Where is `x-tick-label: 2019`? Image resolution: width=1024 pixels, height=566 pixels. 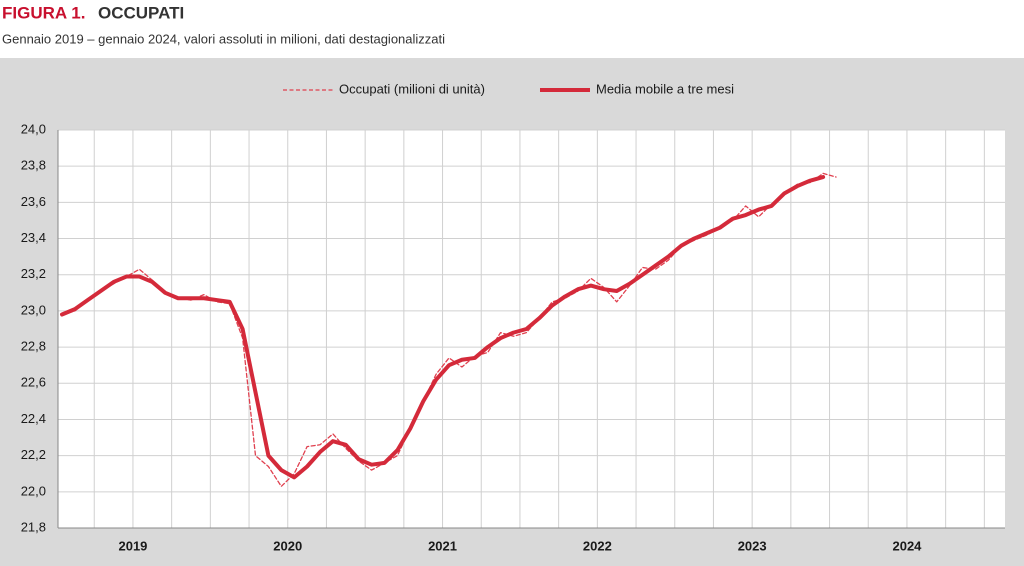 x-tick-label: 2019 is located at coordinates (132, 545).